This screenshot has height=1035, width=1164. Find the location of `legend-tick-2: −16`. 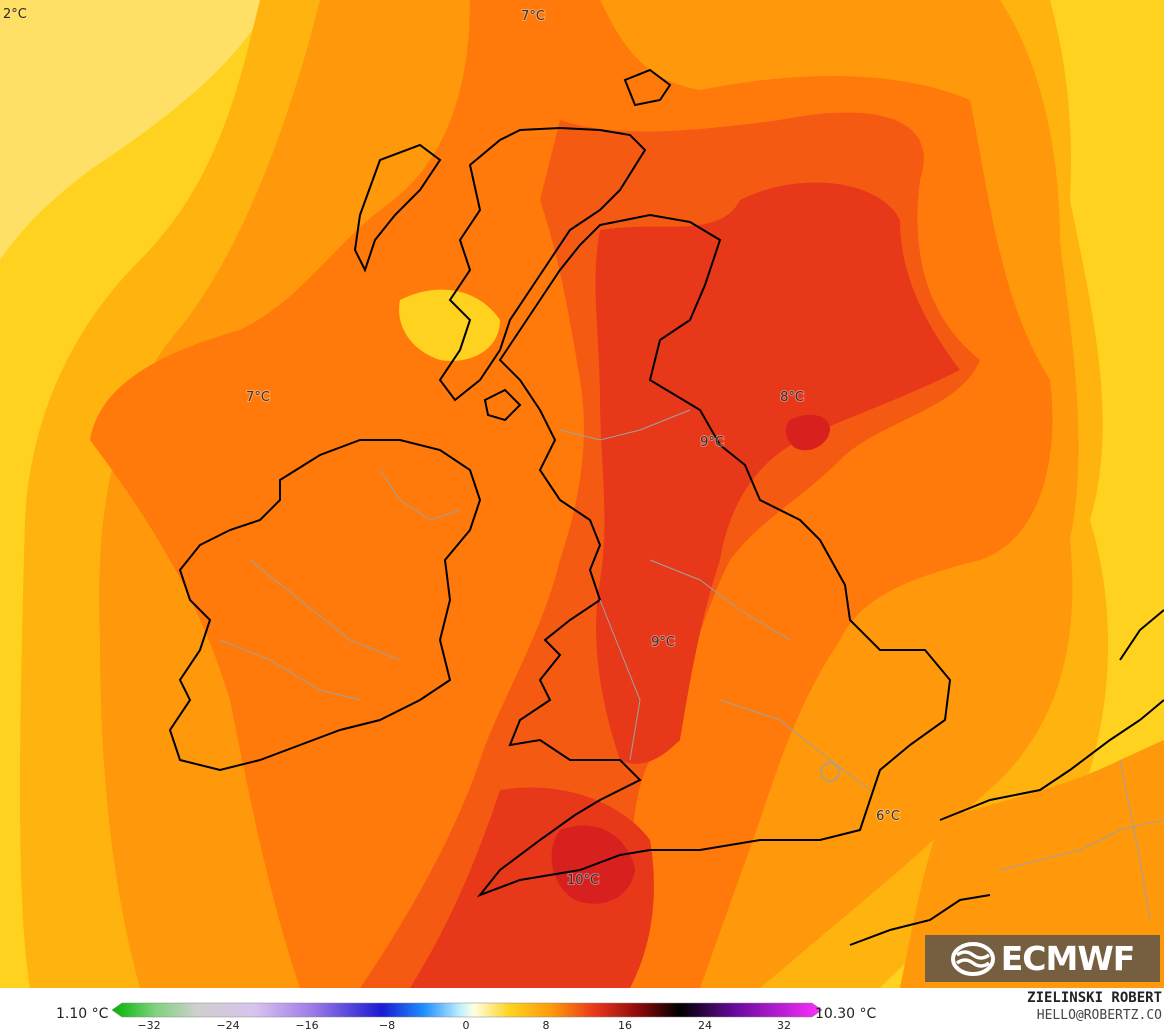

legend-tick-2: −16 is located at coordinates (307, 1025).